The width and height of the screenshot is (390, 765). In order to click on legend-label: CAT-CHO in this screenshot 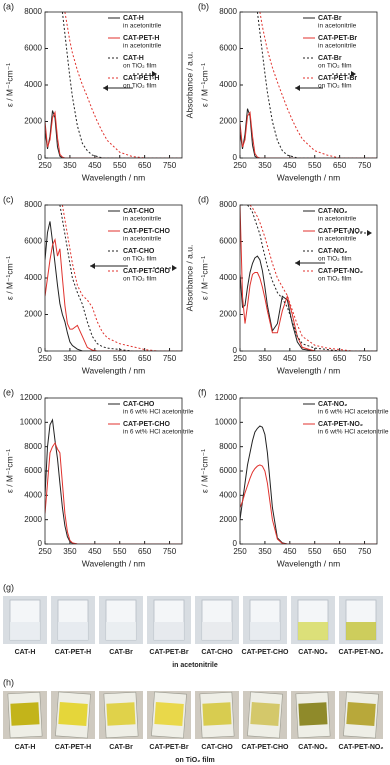, I will do `click(139, 404)`.